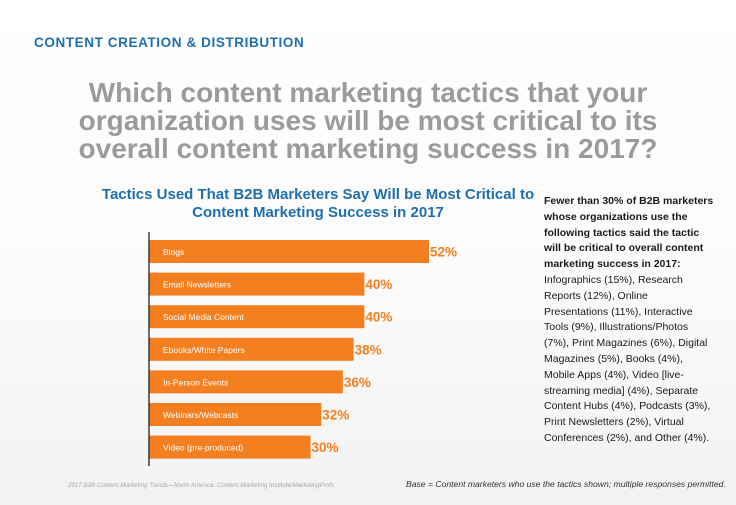 The height and width of the screenshot is (505, 736). What do you see at coordinates (204, 350) in the screenshot?
I see `bar-label-ebooks-white-papers: Ebooks/White Papers` at bounding box center [204, 350].